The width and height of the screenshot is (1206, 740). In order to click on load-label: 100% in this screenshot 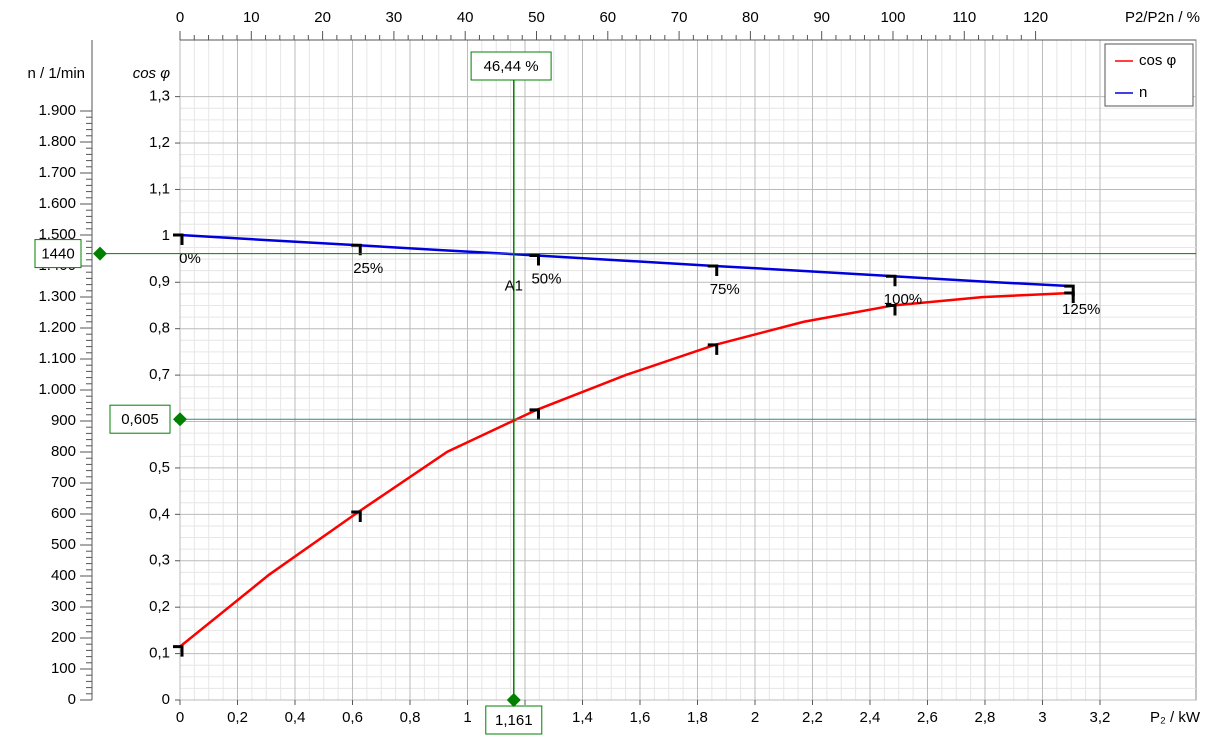, I will do `click(903, 299)`.